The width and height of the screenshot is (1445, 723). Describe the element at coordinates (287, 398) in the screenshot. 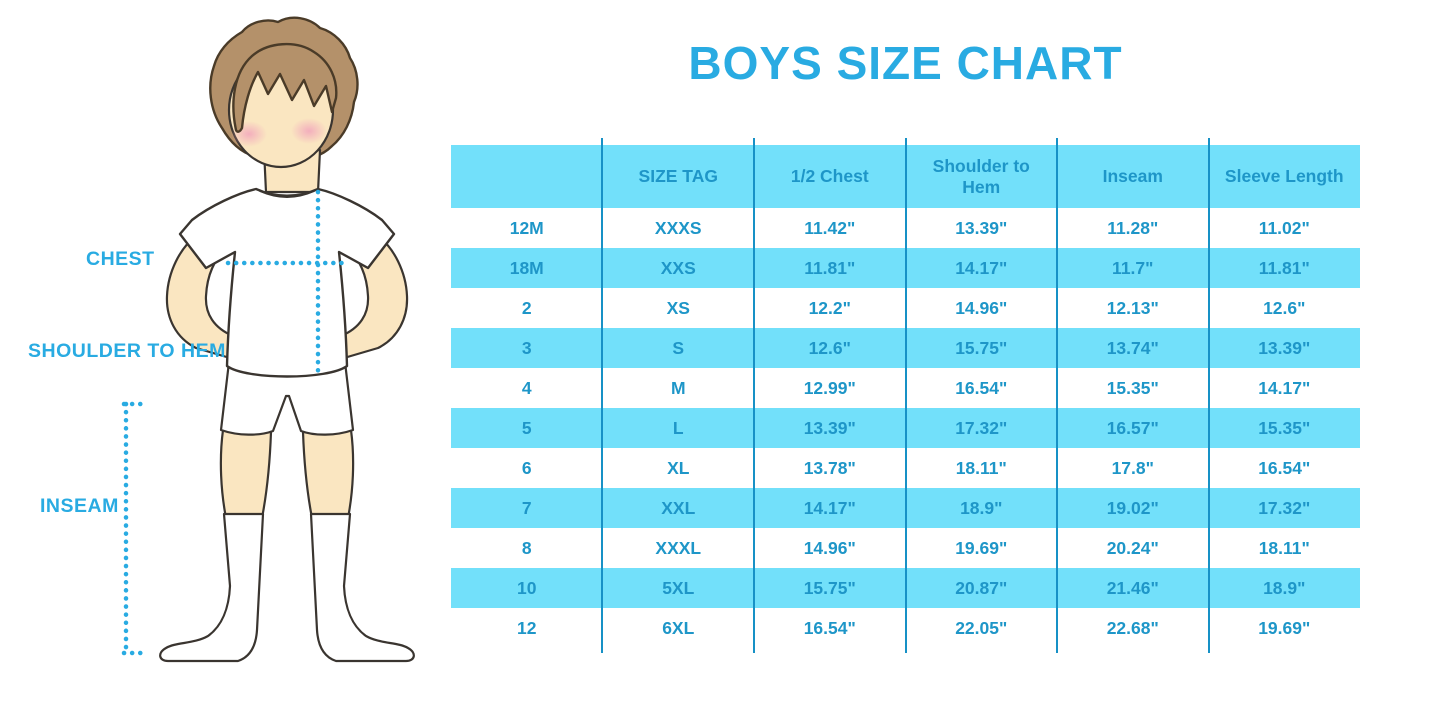

I see `shorts` at that location.